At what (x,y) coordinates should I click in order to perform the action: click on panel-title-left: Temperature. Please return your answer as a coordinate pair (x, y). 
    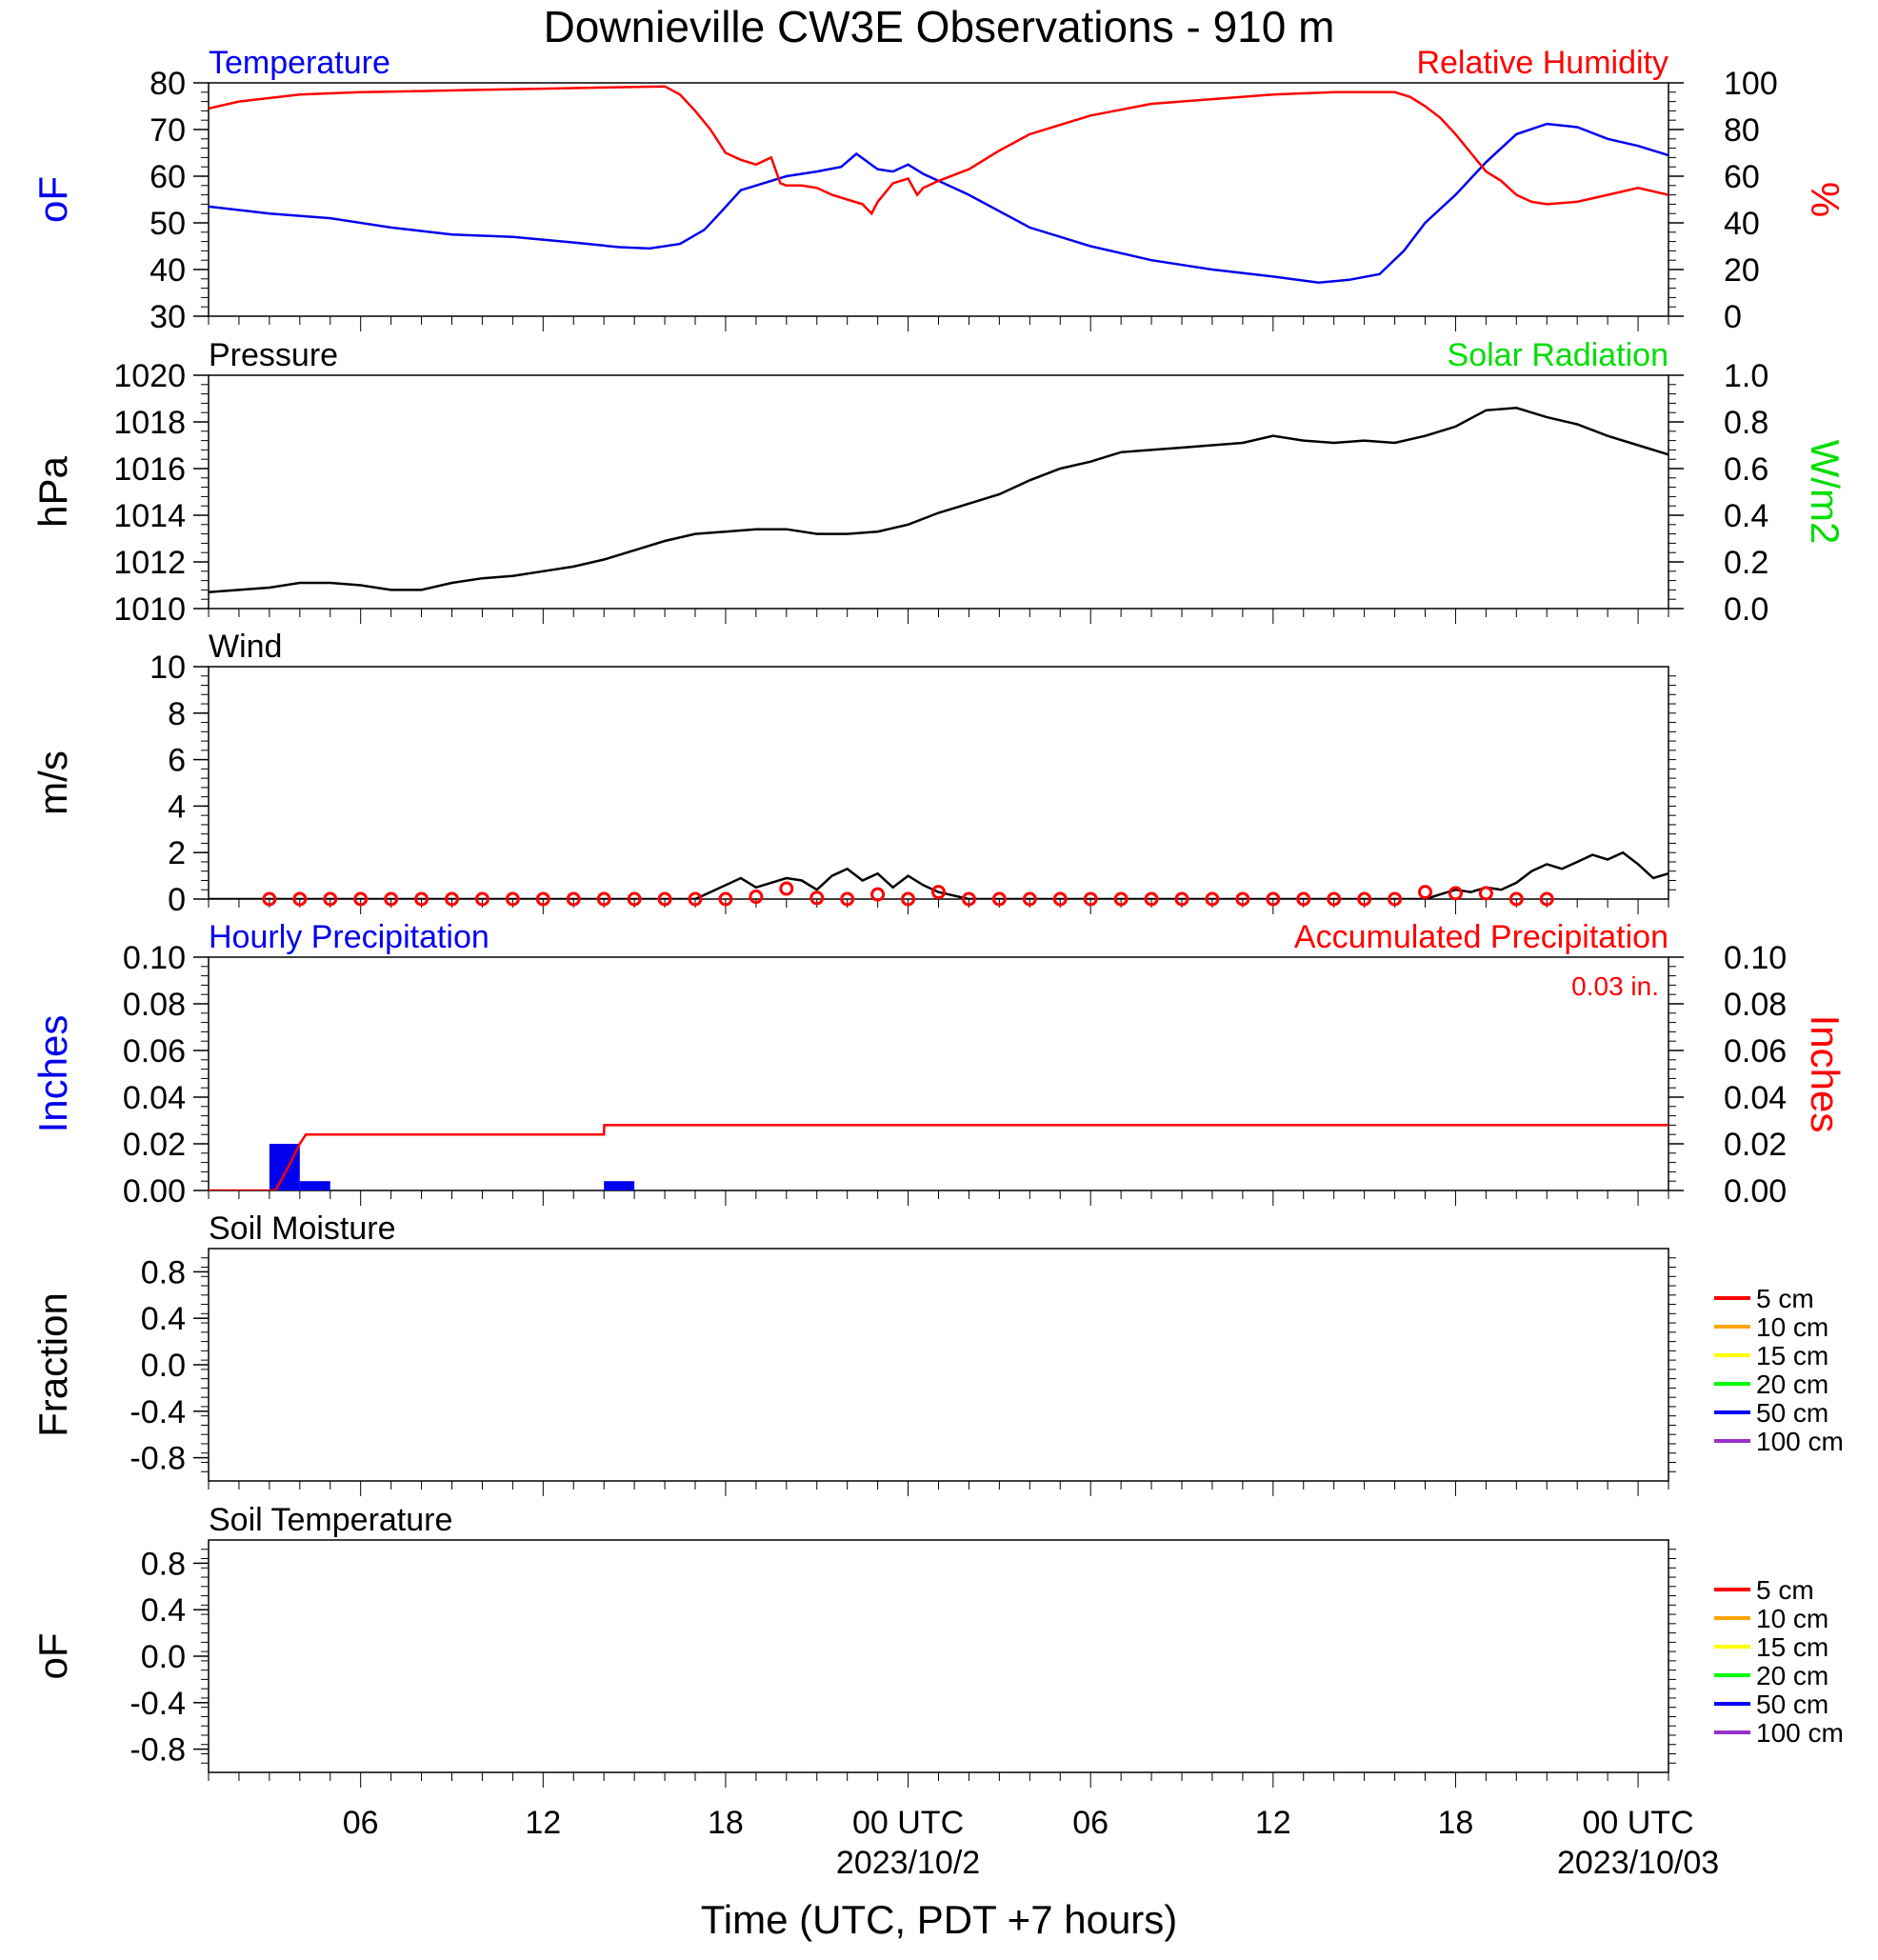
    Looking at the image, I should click on (299, 63).